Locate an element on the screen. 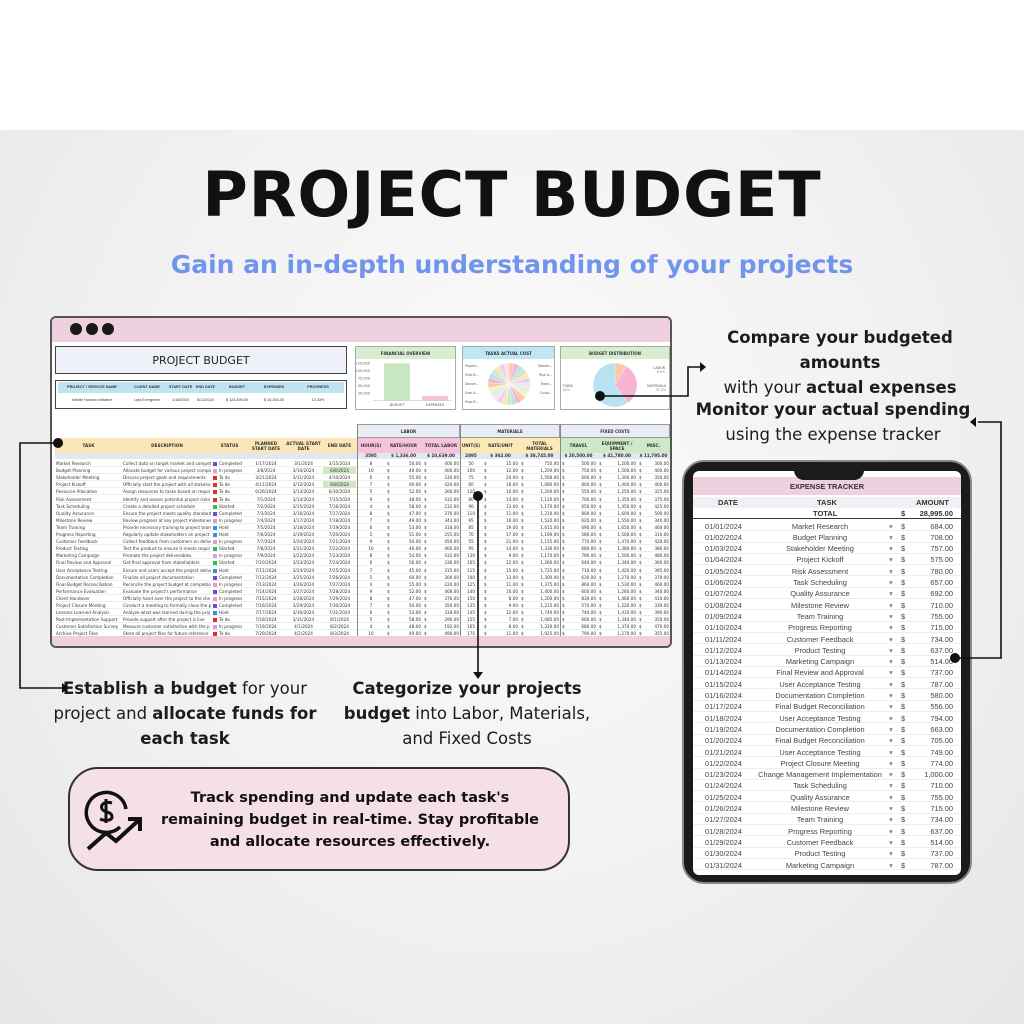  column-header: DESCRIPTION is located at coordinates (167, 445).